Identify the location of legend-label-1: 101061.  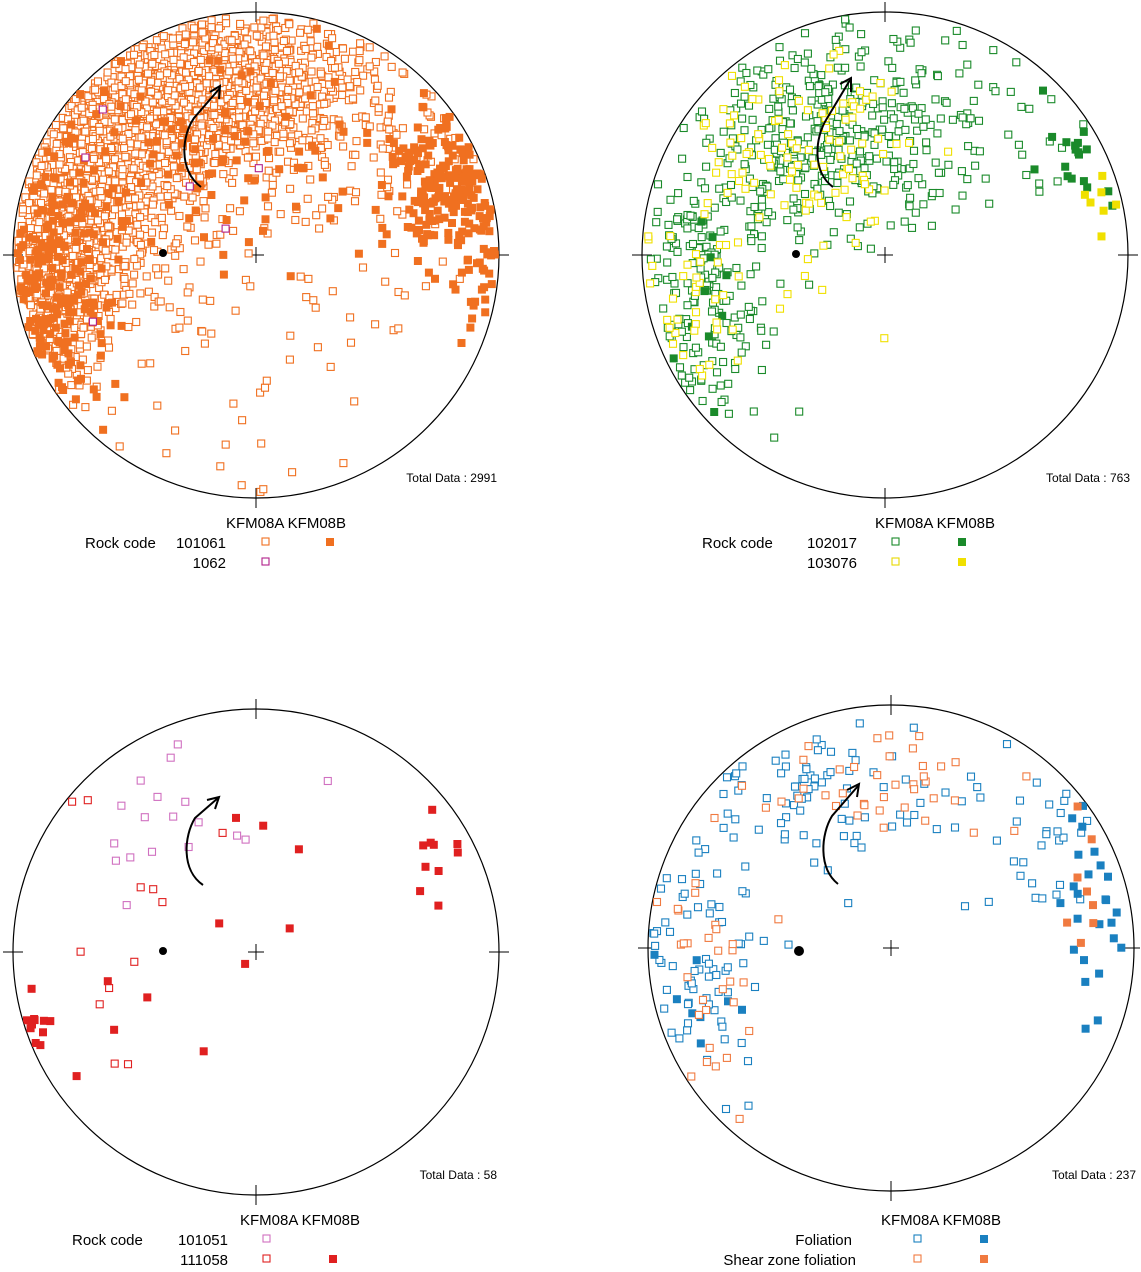
(201, 543).